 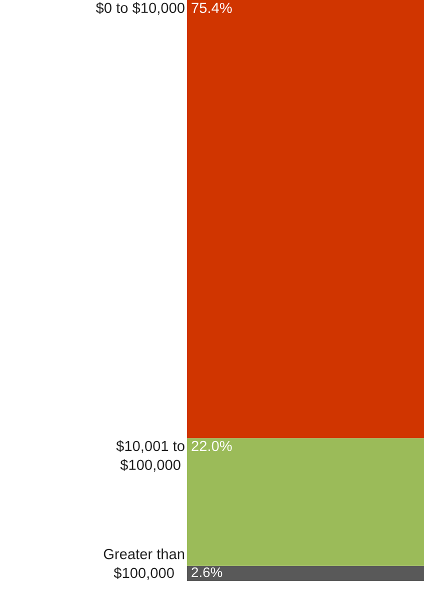 What do you see at coordinates (150, 456) in the screenshot?
I see `series-label: $10,001 to $100,000` at bounding box center [150, 456].